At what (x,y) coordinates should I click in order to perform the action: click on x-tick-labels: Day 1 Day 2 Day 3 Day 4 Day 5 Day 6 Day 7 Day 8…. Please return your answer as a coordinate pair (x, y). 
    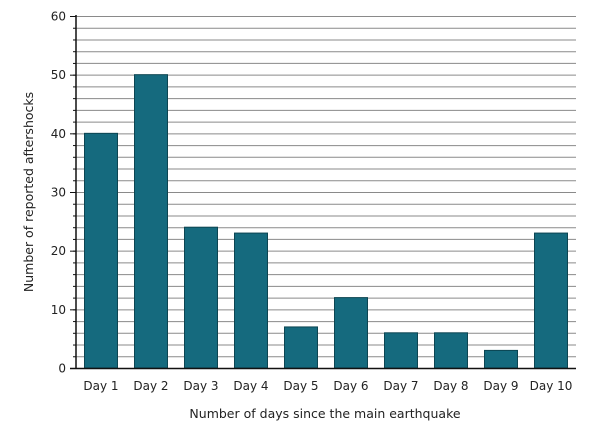
    Looking at the image, I should click on (327, 386).